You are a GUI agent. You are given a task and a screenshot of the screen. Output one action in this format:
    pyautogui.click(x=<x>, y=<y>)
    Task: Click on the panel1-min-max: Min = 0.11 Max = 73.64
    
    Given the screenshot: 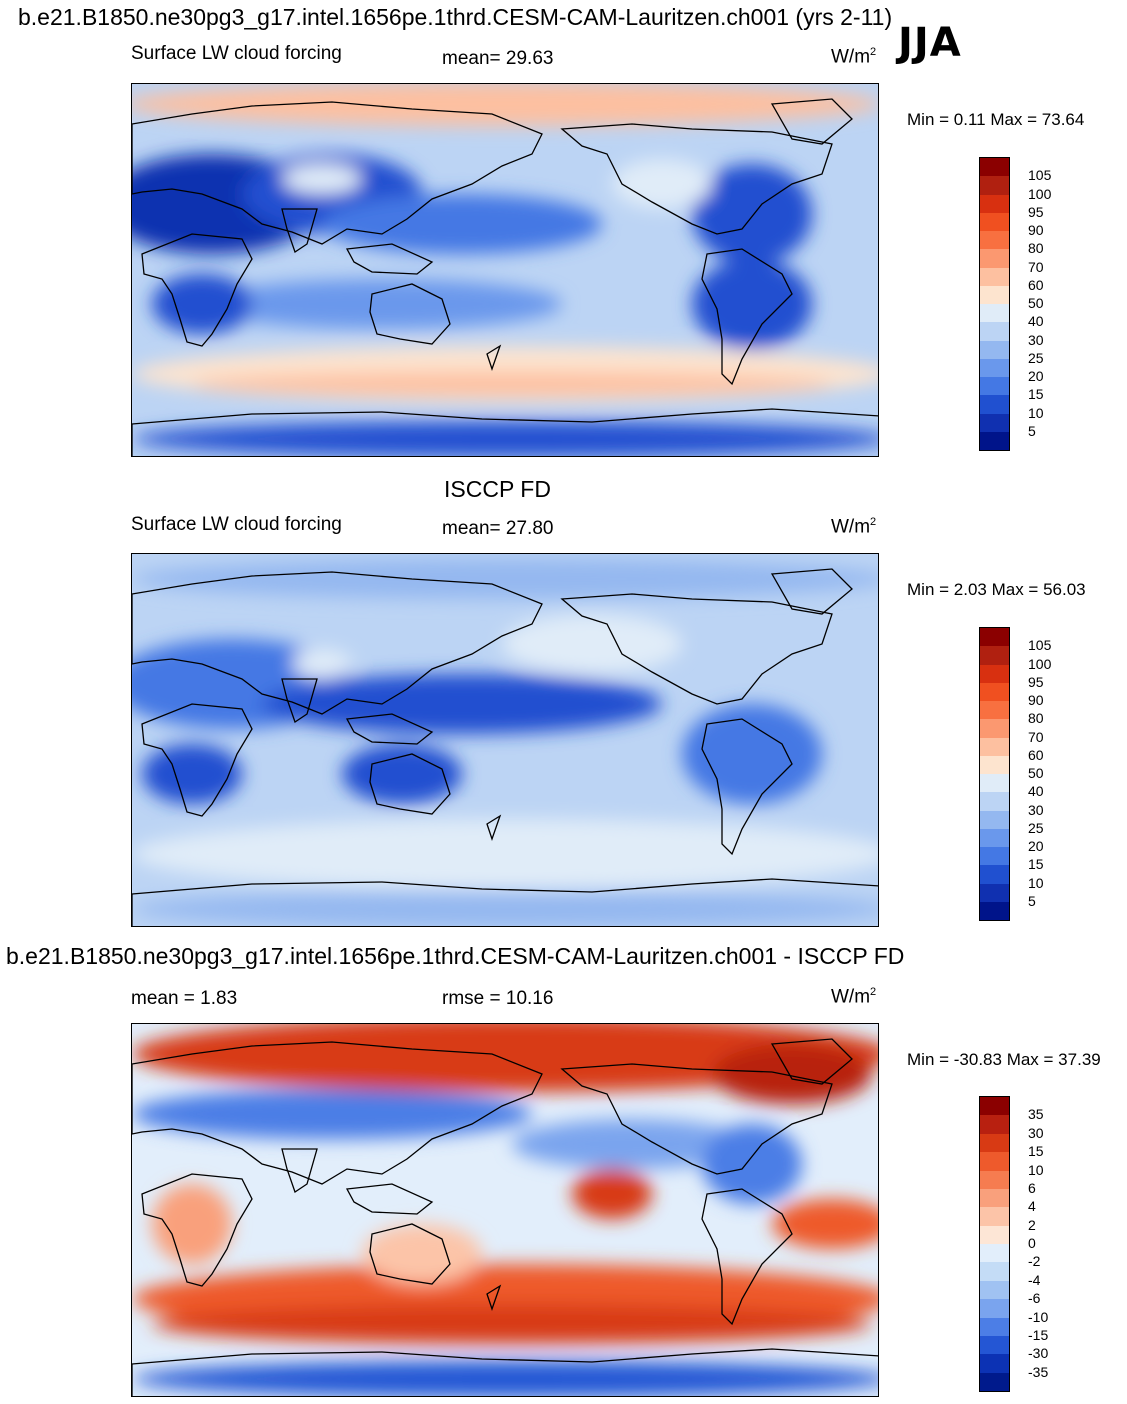 What is the action you would take?
    pyautogui.click(x=996, y=119)
    